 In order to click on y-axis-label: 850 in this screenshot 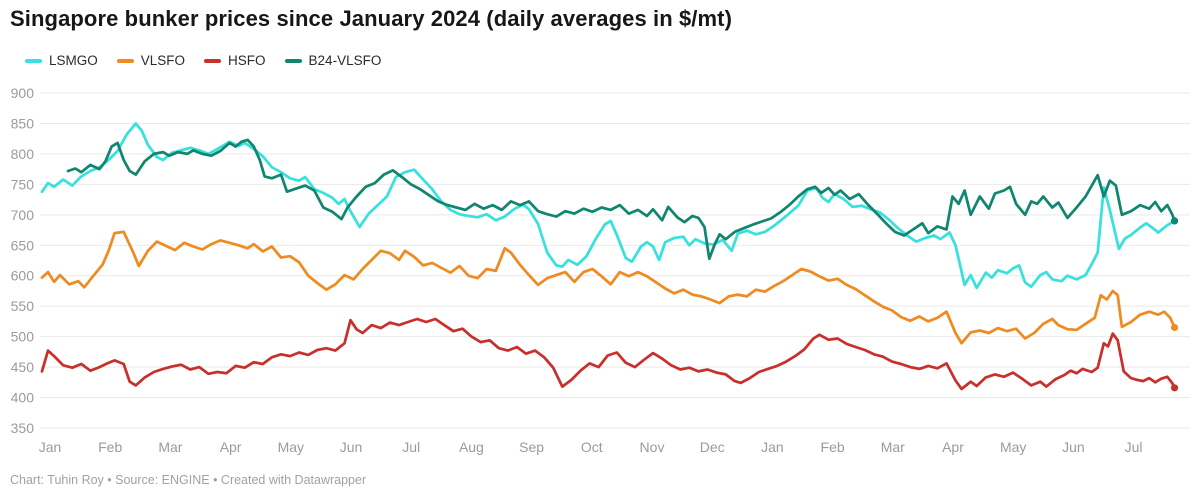, I will do `click(23, 123)`.